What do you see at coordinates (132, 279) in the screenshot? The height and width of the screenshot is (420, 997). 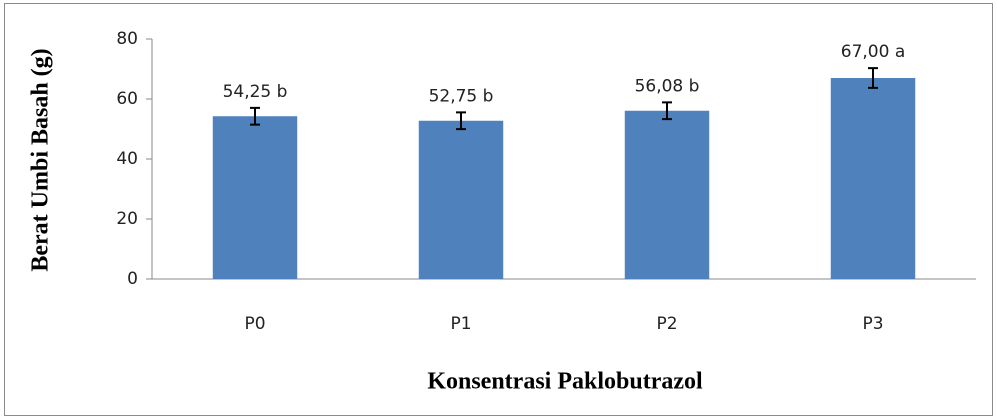 I see `y-tick-label: 0` at bounding box center [132, 279].